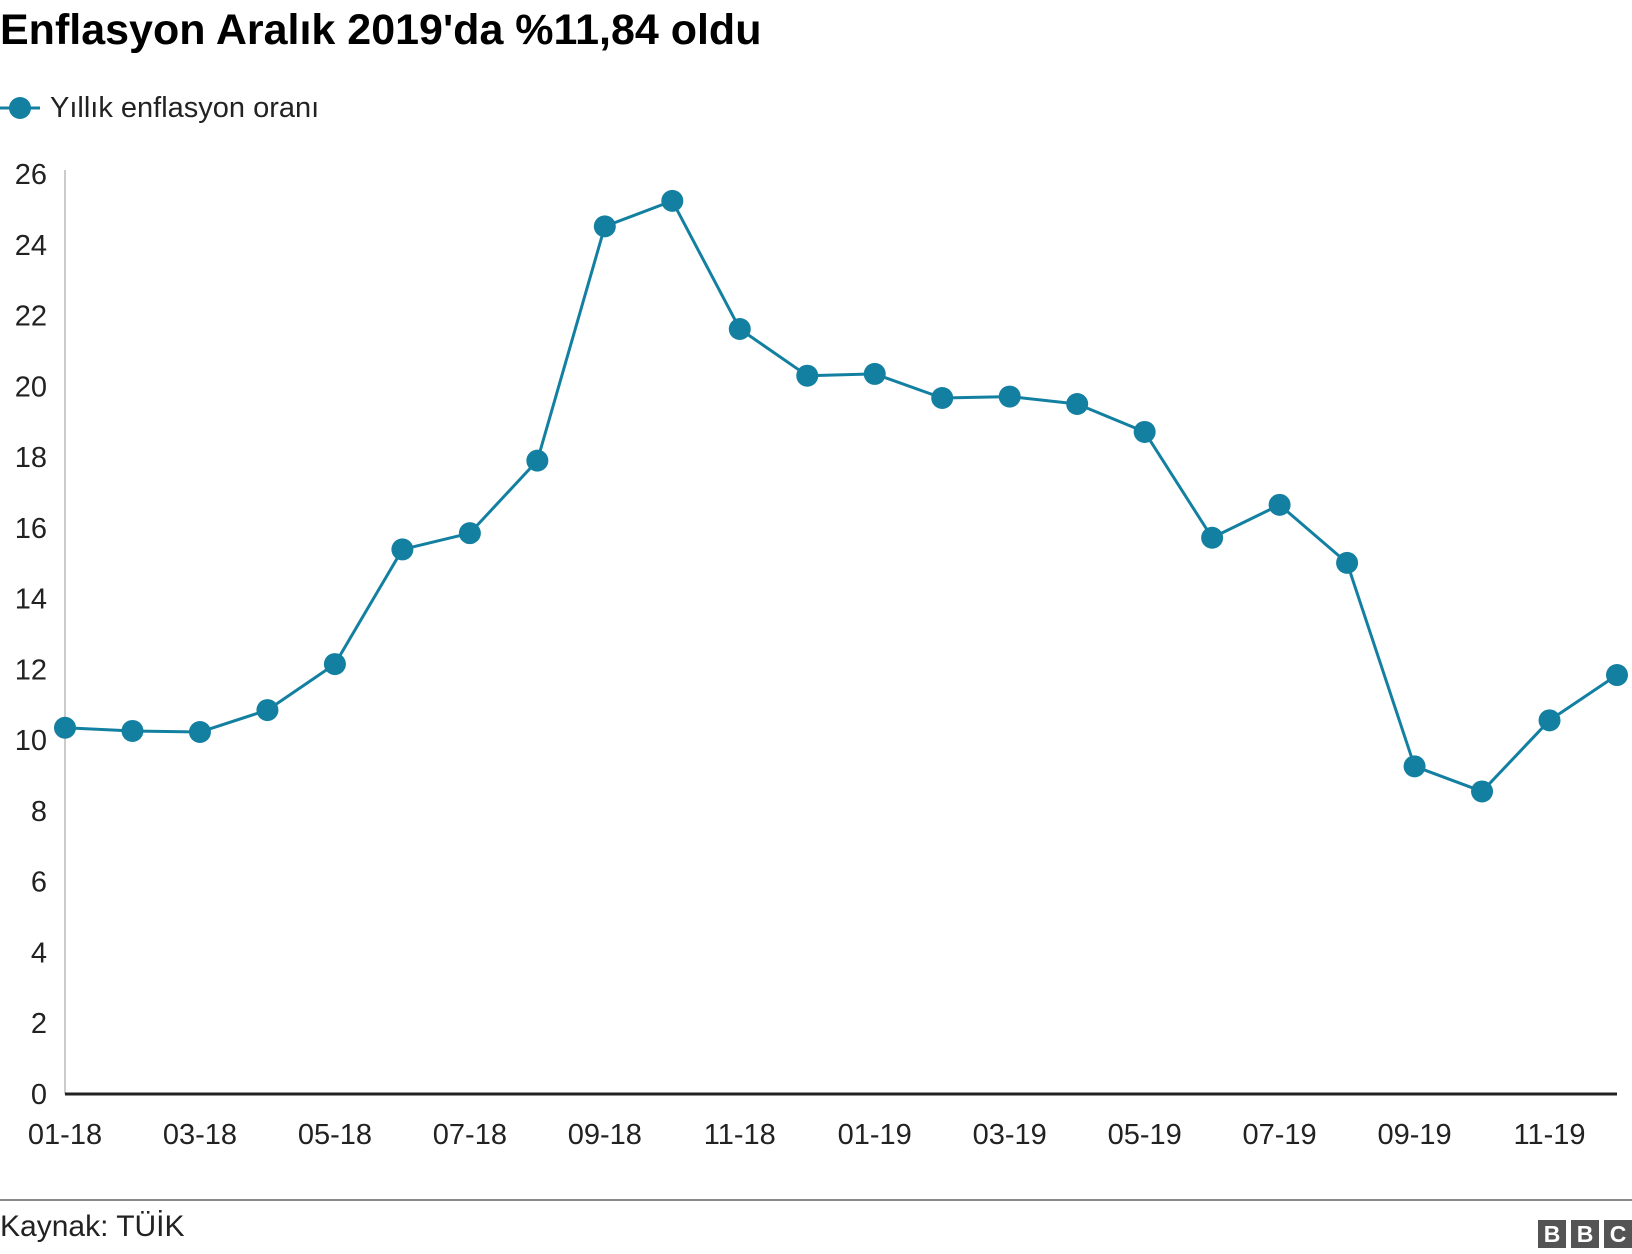 The image size is (1632, 1254). I want to click on y-tick-label: 20, so click(31, 387).